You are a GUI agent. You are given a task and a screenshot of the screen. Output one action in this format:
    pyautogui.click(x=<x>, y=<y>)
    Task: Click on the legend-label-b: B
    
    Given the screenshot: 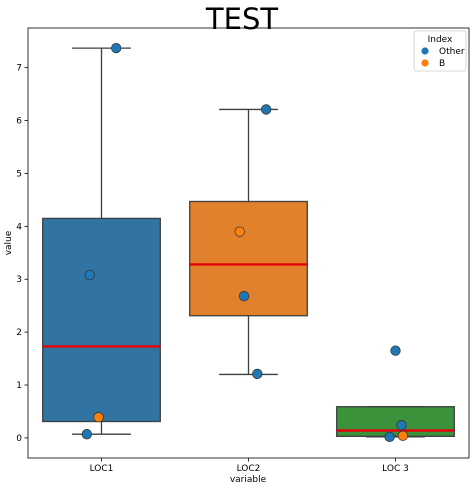 What is the action you would take?
    pyautogui.click(x=442, y=64)
    